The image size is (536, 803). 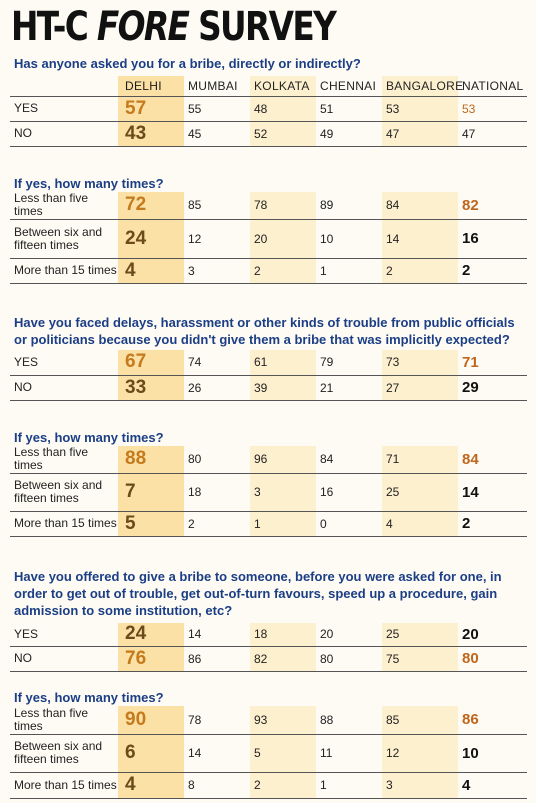 What do you see at coordinates (217, 492) in the screenshot?
I see `cell-mumbai: 18` at bounding box center [217, 492].